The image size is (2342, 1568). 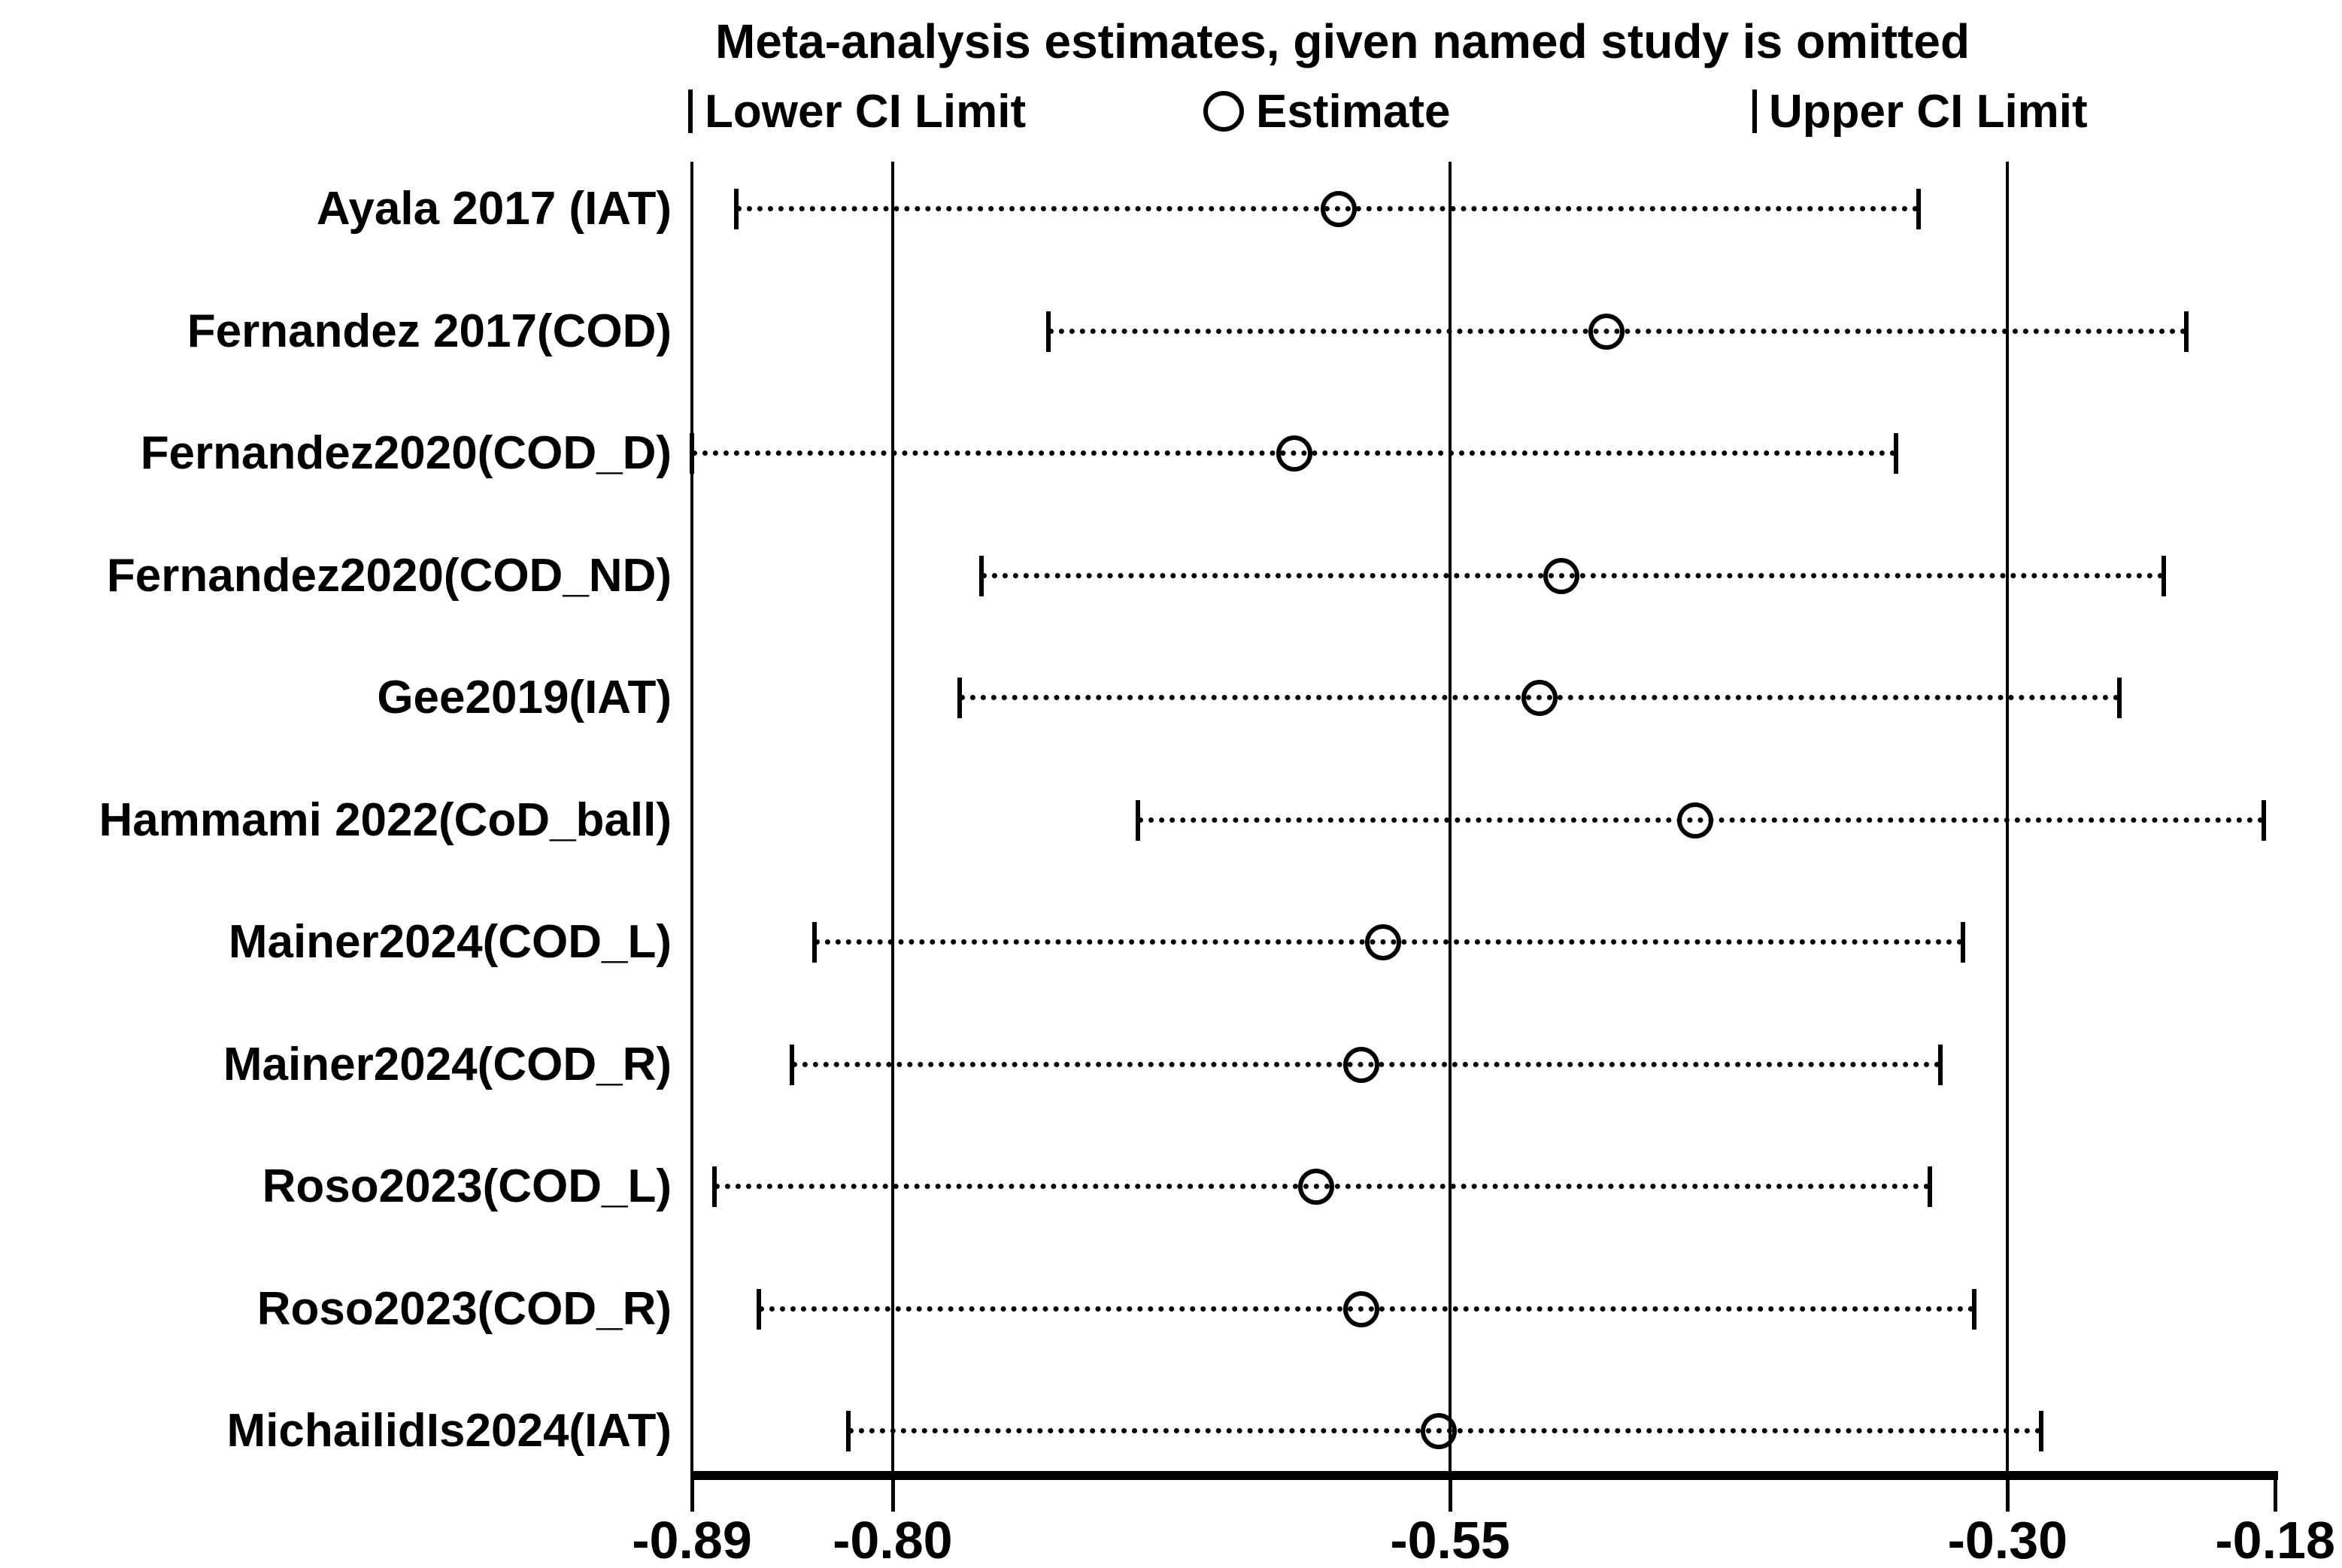 I want to click on legend-upper-ci-label: Upper CI Limit, so click(x=1929, y=111).